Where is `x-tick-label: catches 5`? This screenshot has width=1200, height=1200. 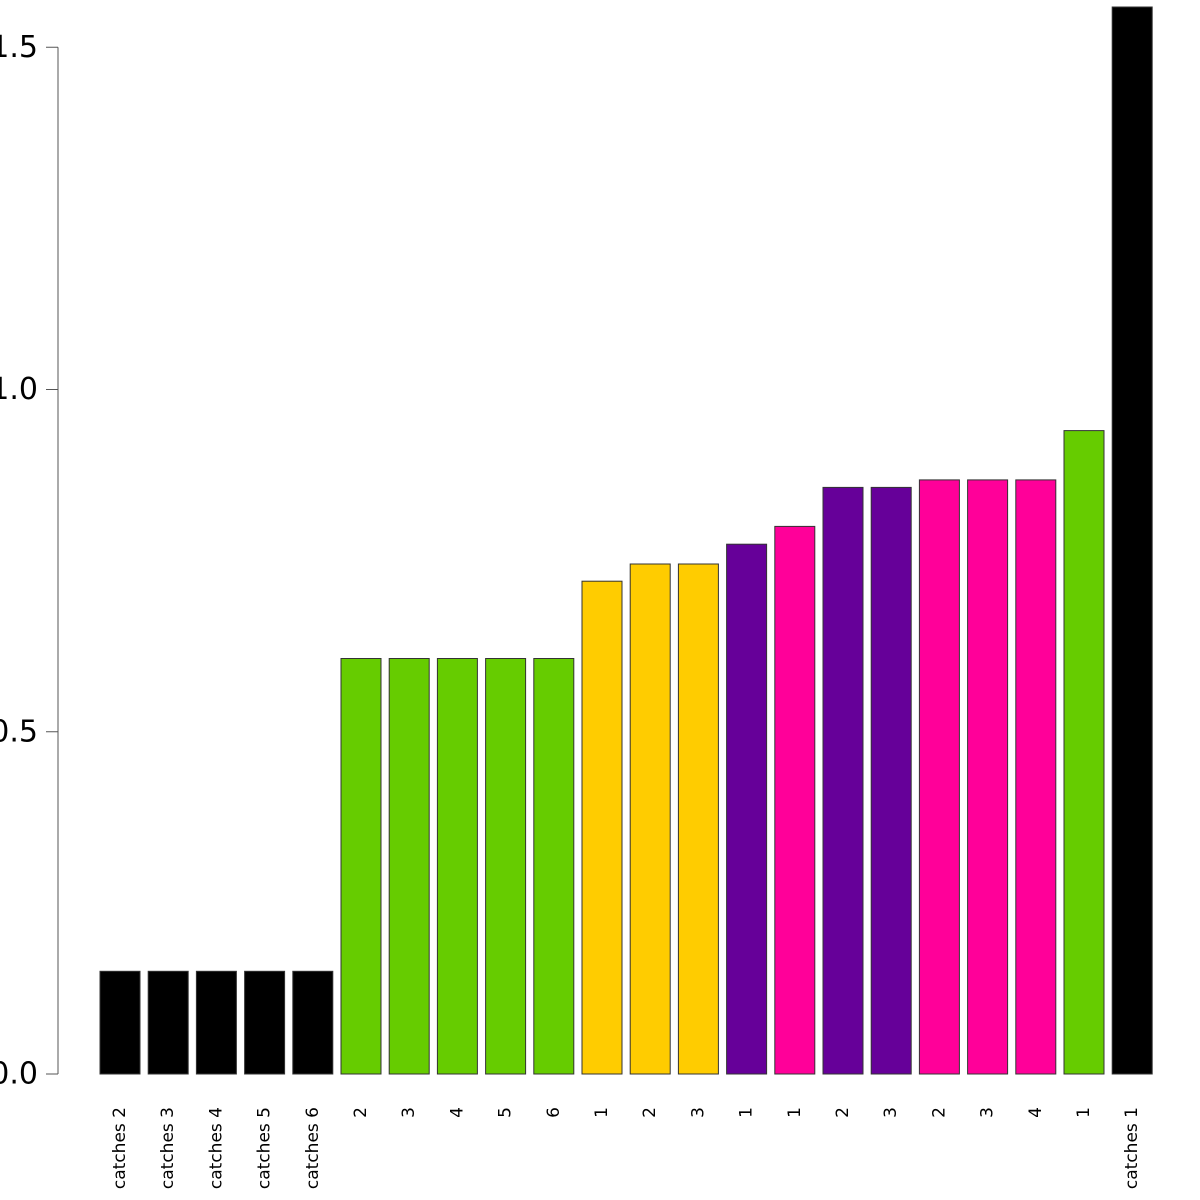 x-tick-label: catches 5 is located at coordinates (265, 1148).